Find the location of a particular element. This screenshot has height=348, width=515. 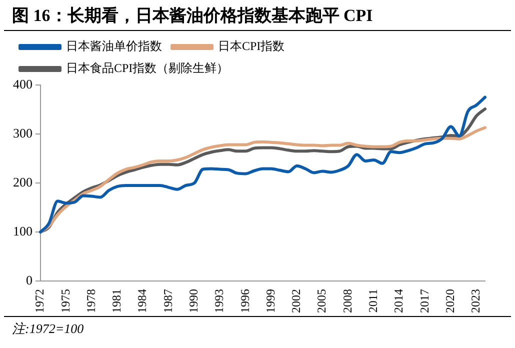

x-tick-label: 2011 is located at coordinates (373, 301).